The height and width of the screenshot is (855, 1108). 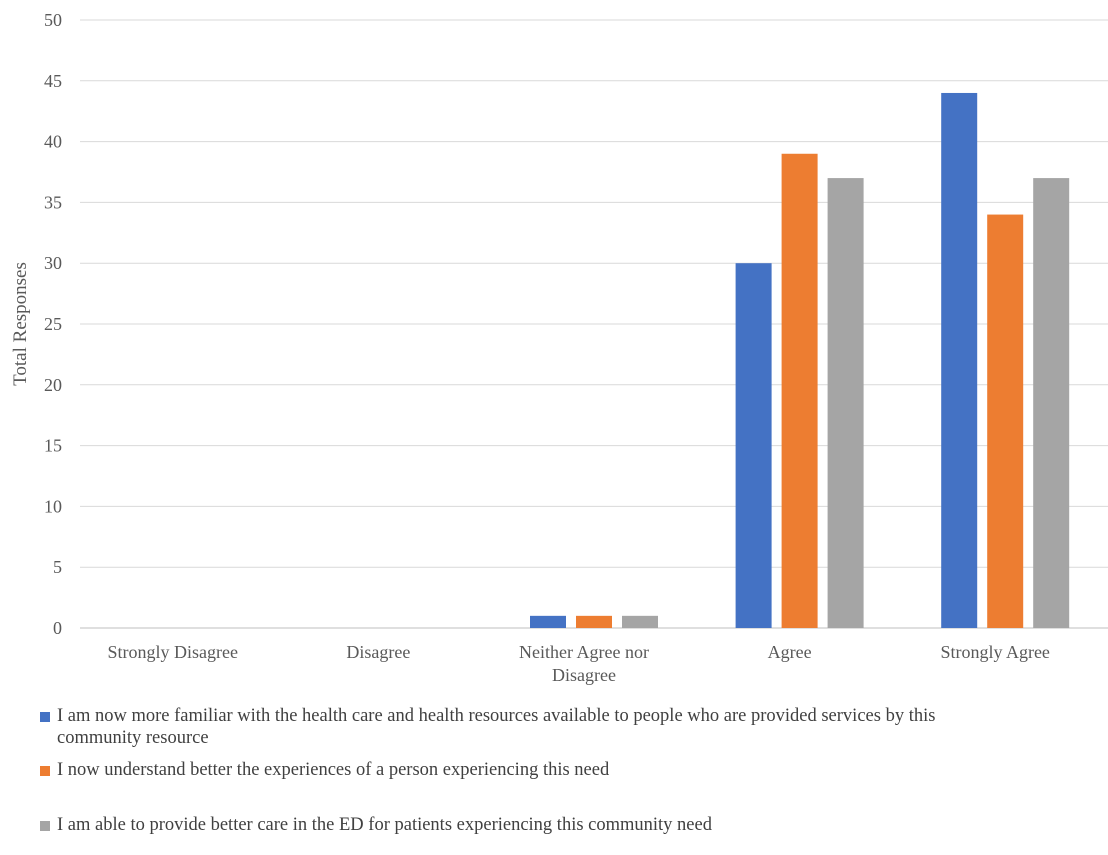 I want to click on x-tick-label-line: Strongly Agree, so click(x=995, y=652).